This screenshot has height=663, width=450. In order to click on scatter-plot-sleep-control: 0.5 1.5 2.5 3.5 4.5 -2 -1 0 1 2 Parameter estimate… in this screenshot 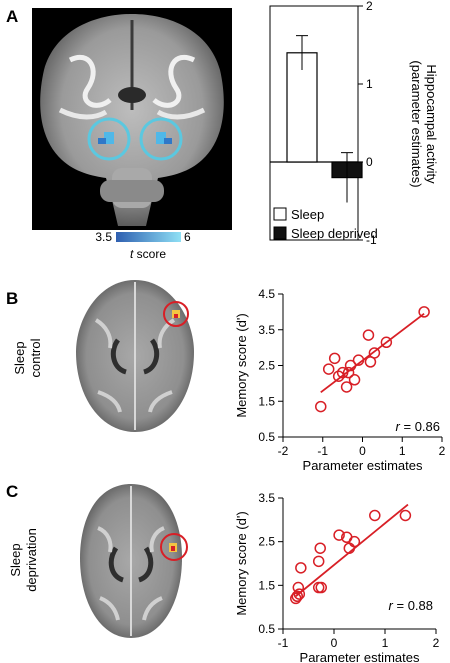, I will do `click(340, 380)`.